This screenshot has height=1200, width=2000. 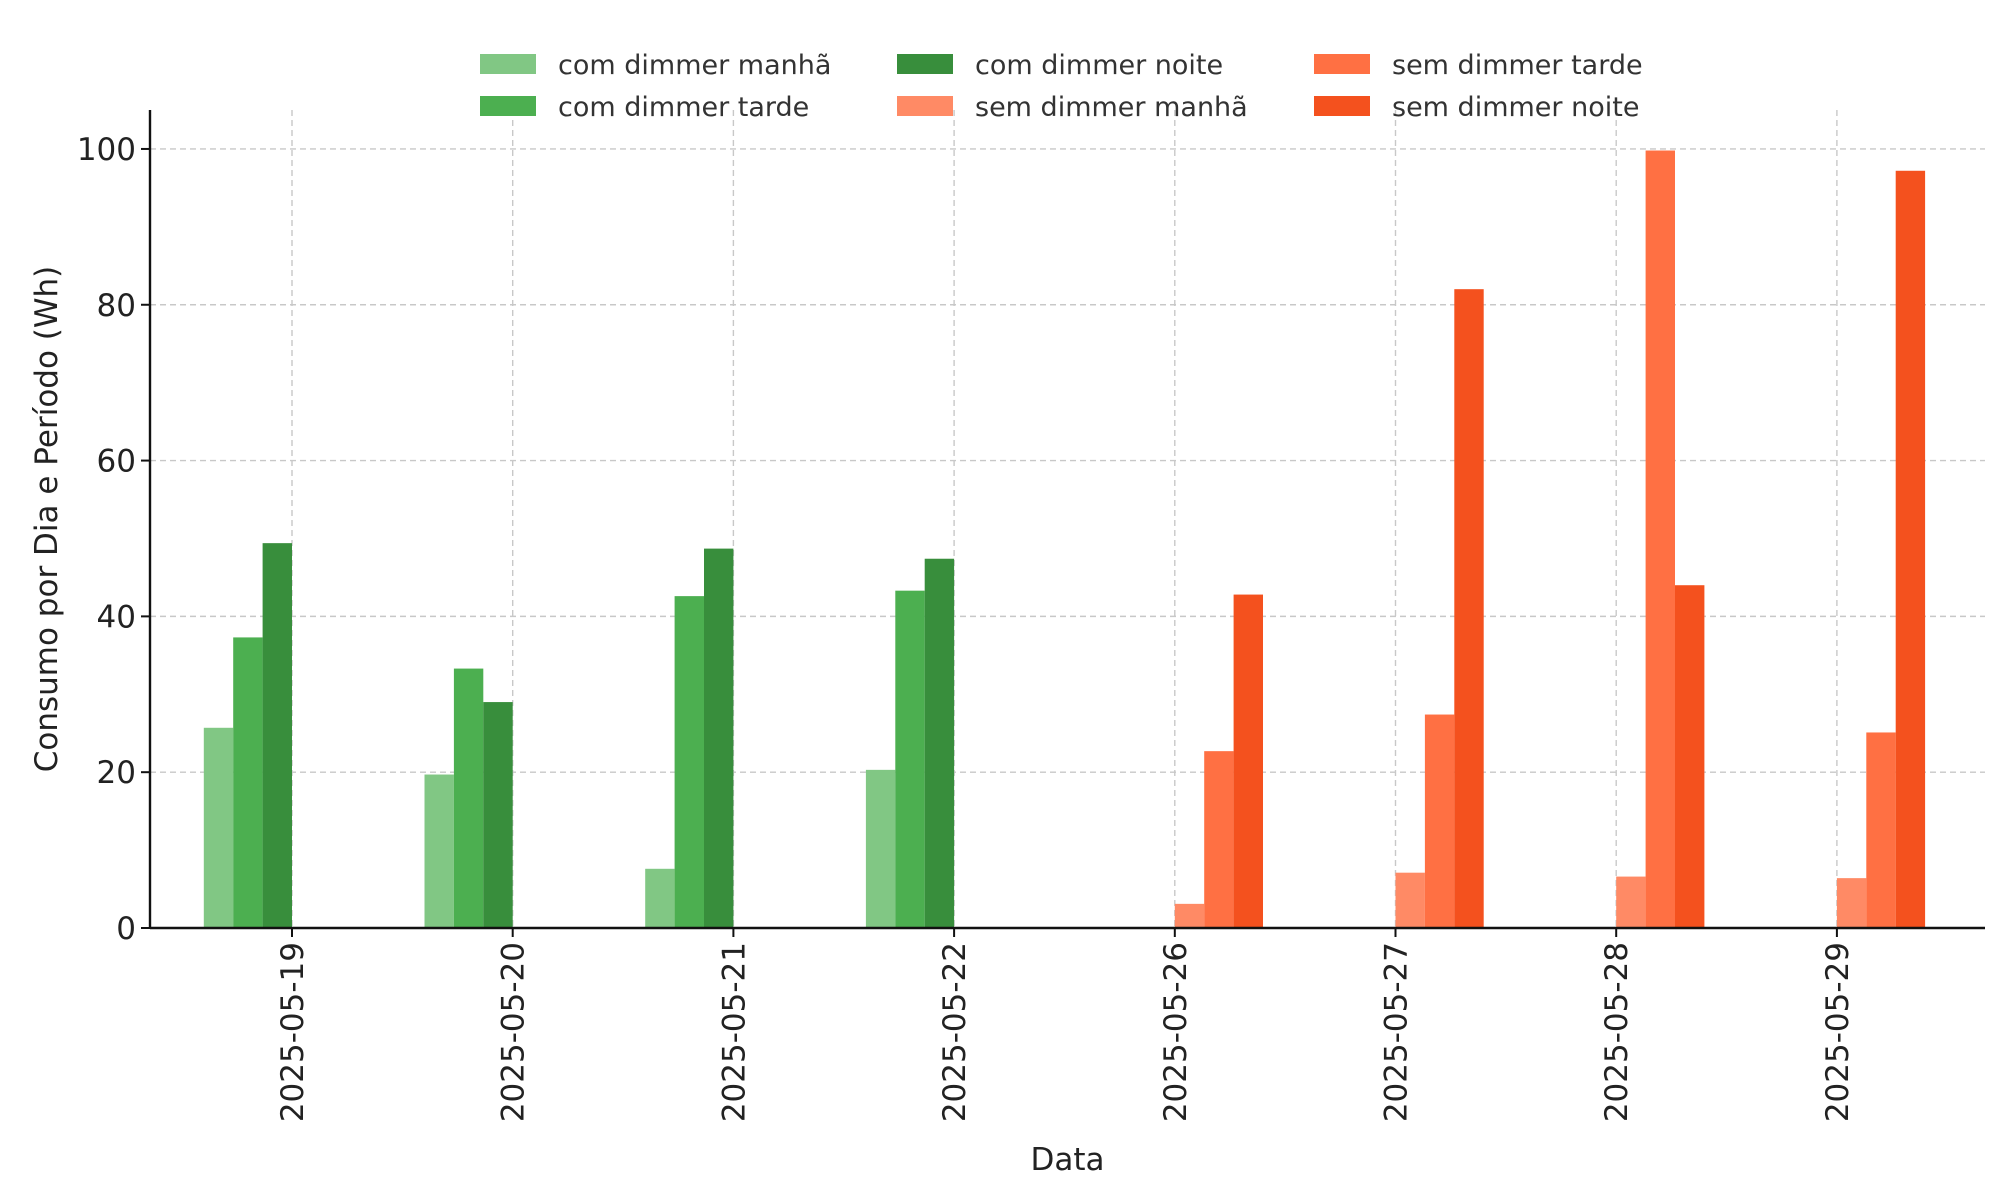 I want to click on y-tick-label: 80, so click(x=116, y=306).